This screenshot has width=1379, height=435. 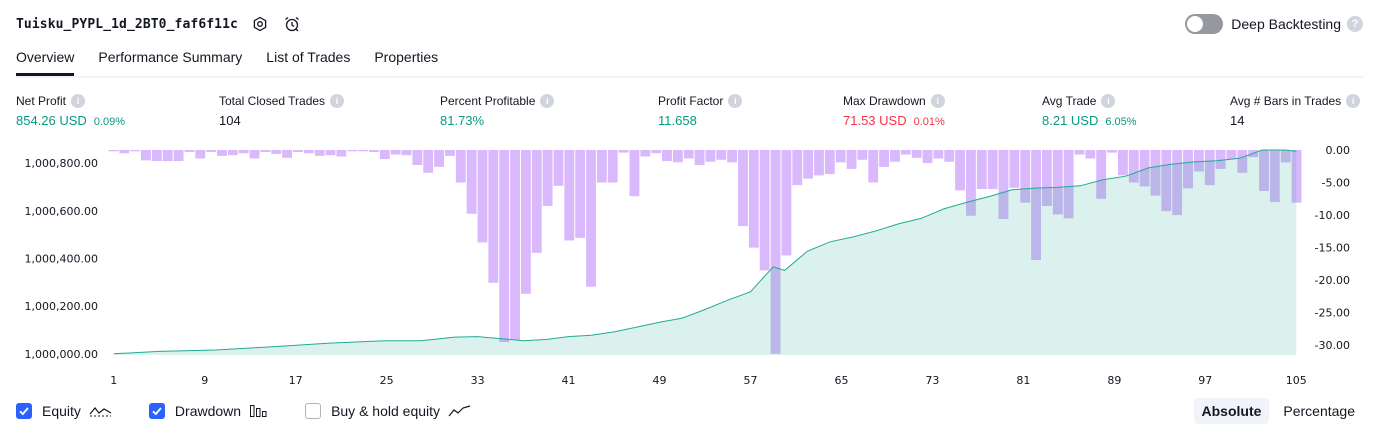 I want to click on tab-performance-summary: Performance Summary, so click(x=170, y=57).